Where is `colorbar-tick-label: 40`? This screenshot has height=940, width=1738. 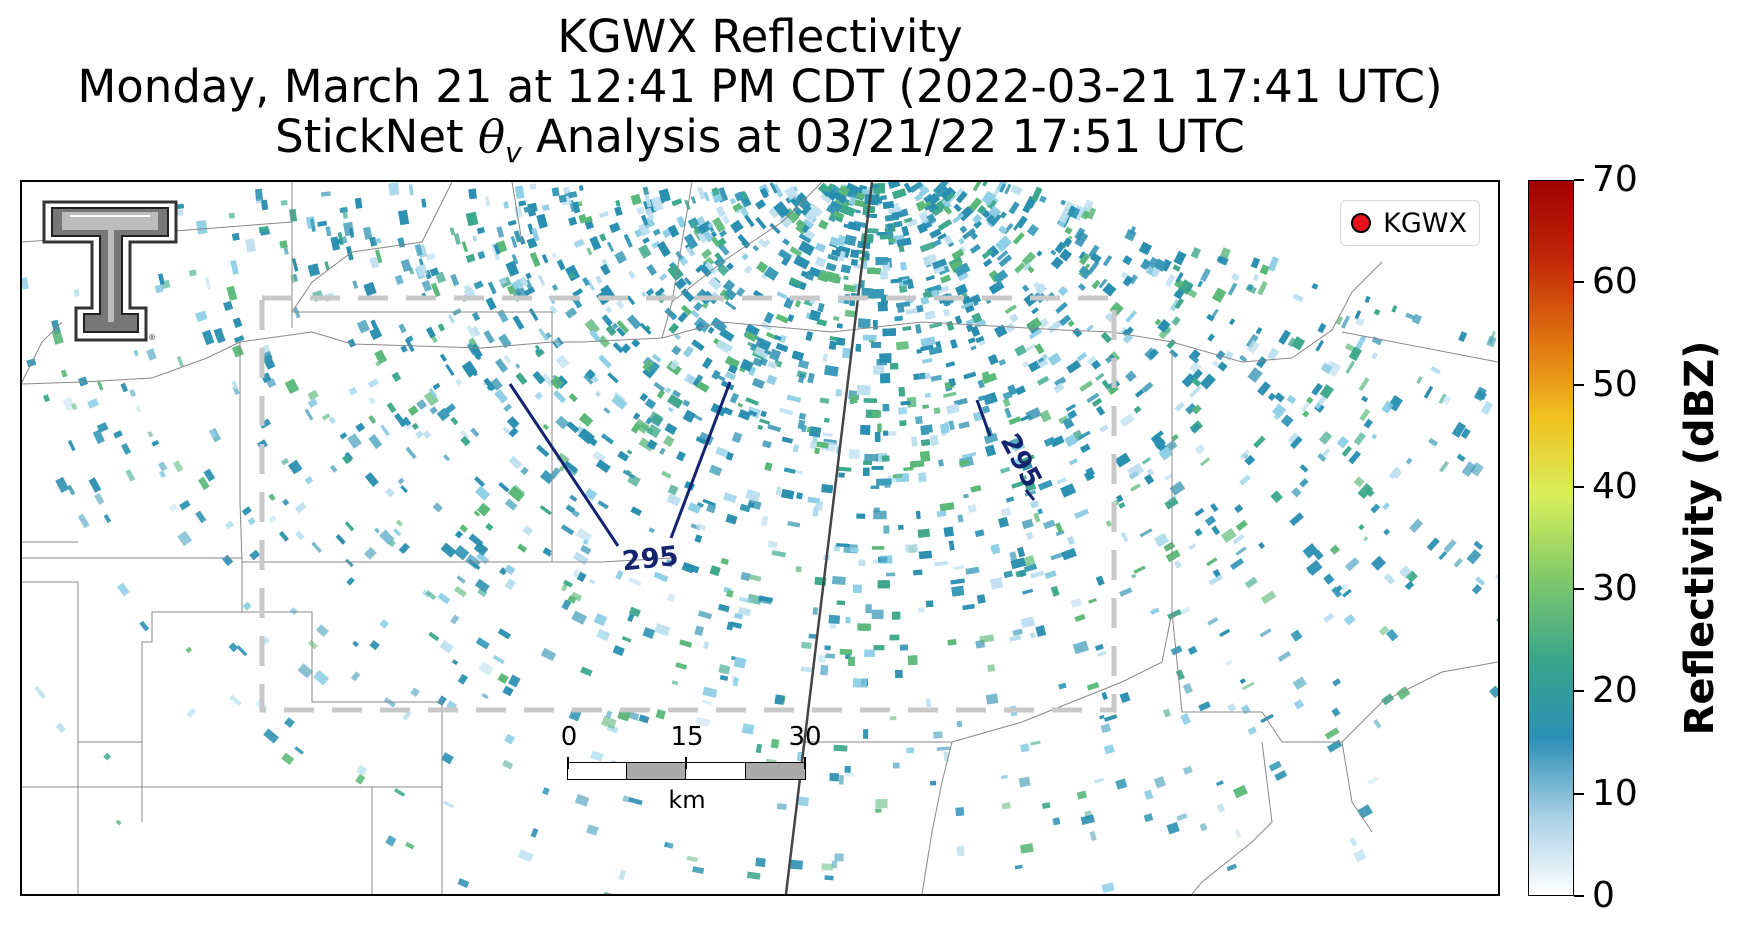
colorbar-tick-label: 40 is located at coordinates (1615, 486).